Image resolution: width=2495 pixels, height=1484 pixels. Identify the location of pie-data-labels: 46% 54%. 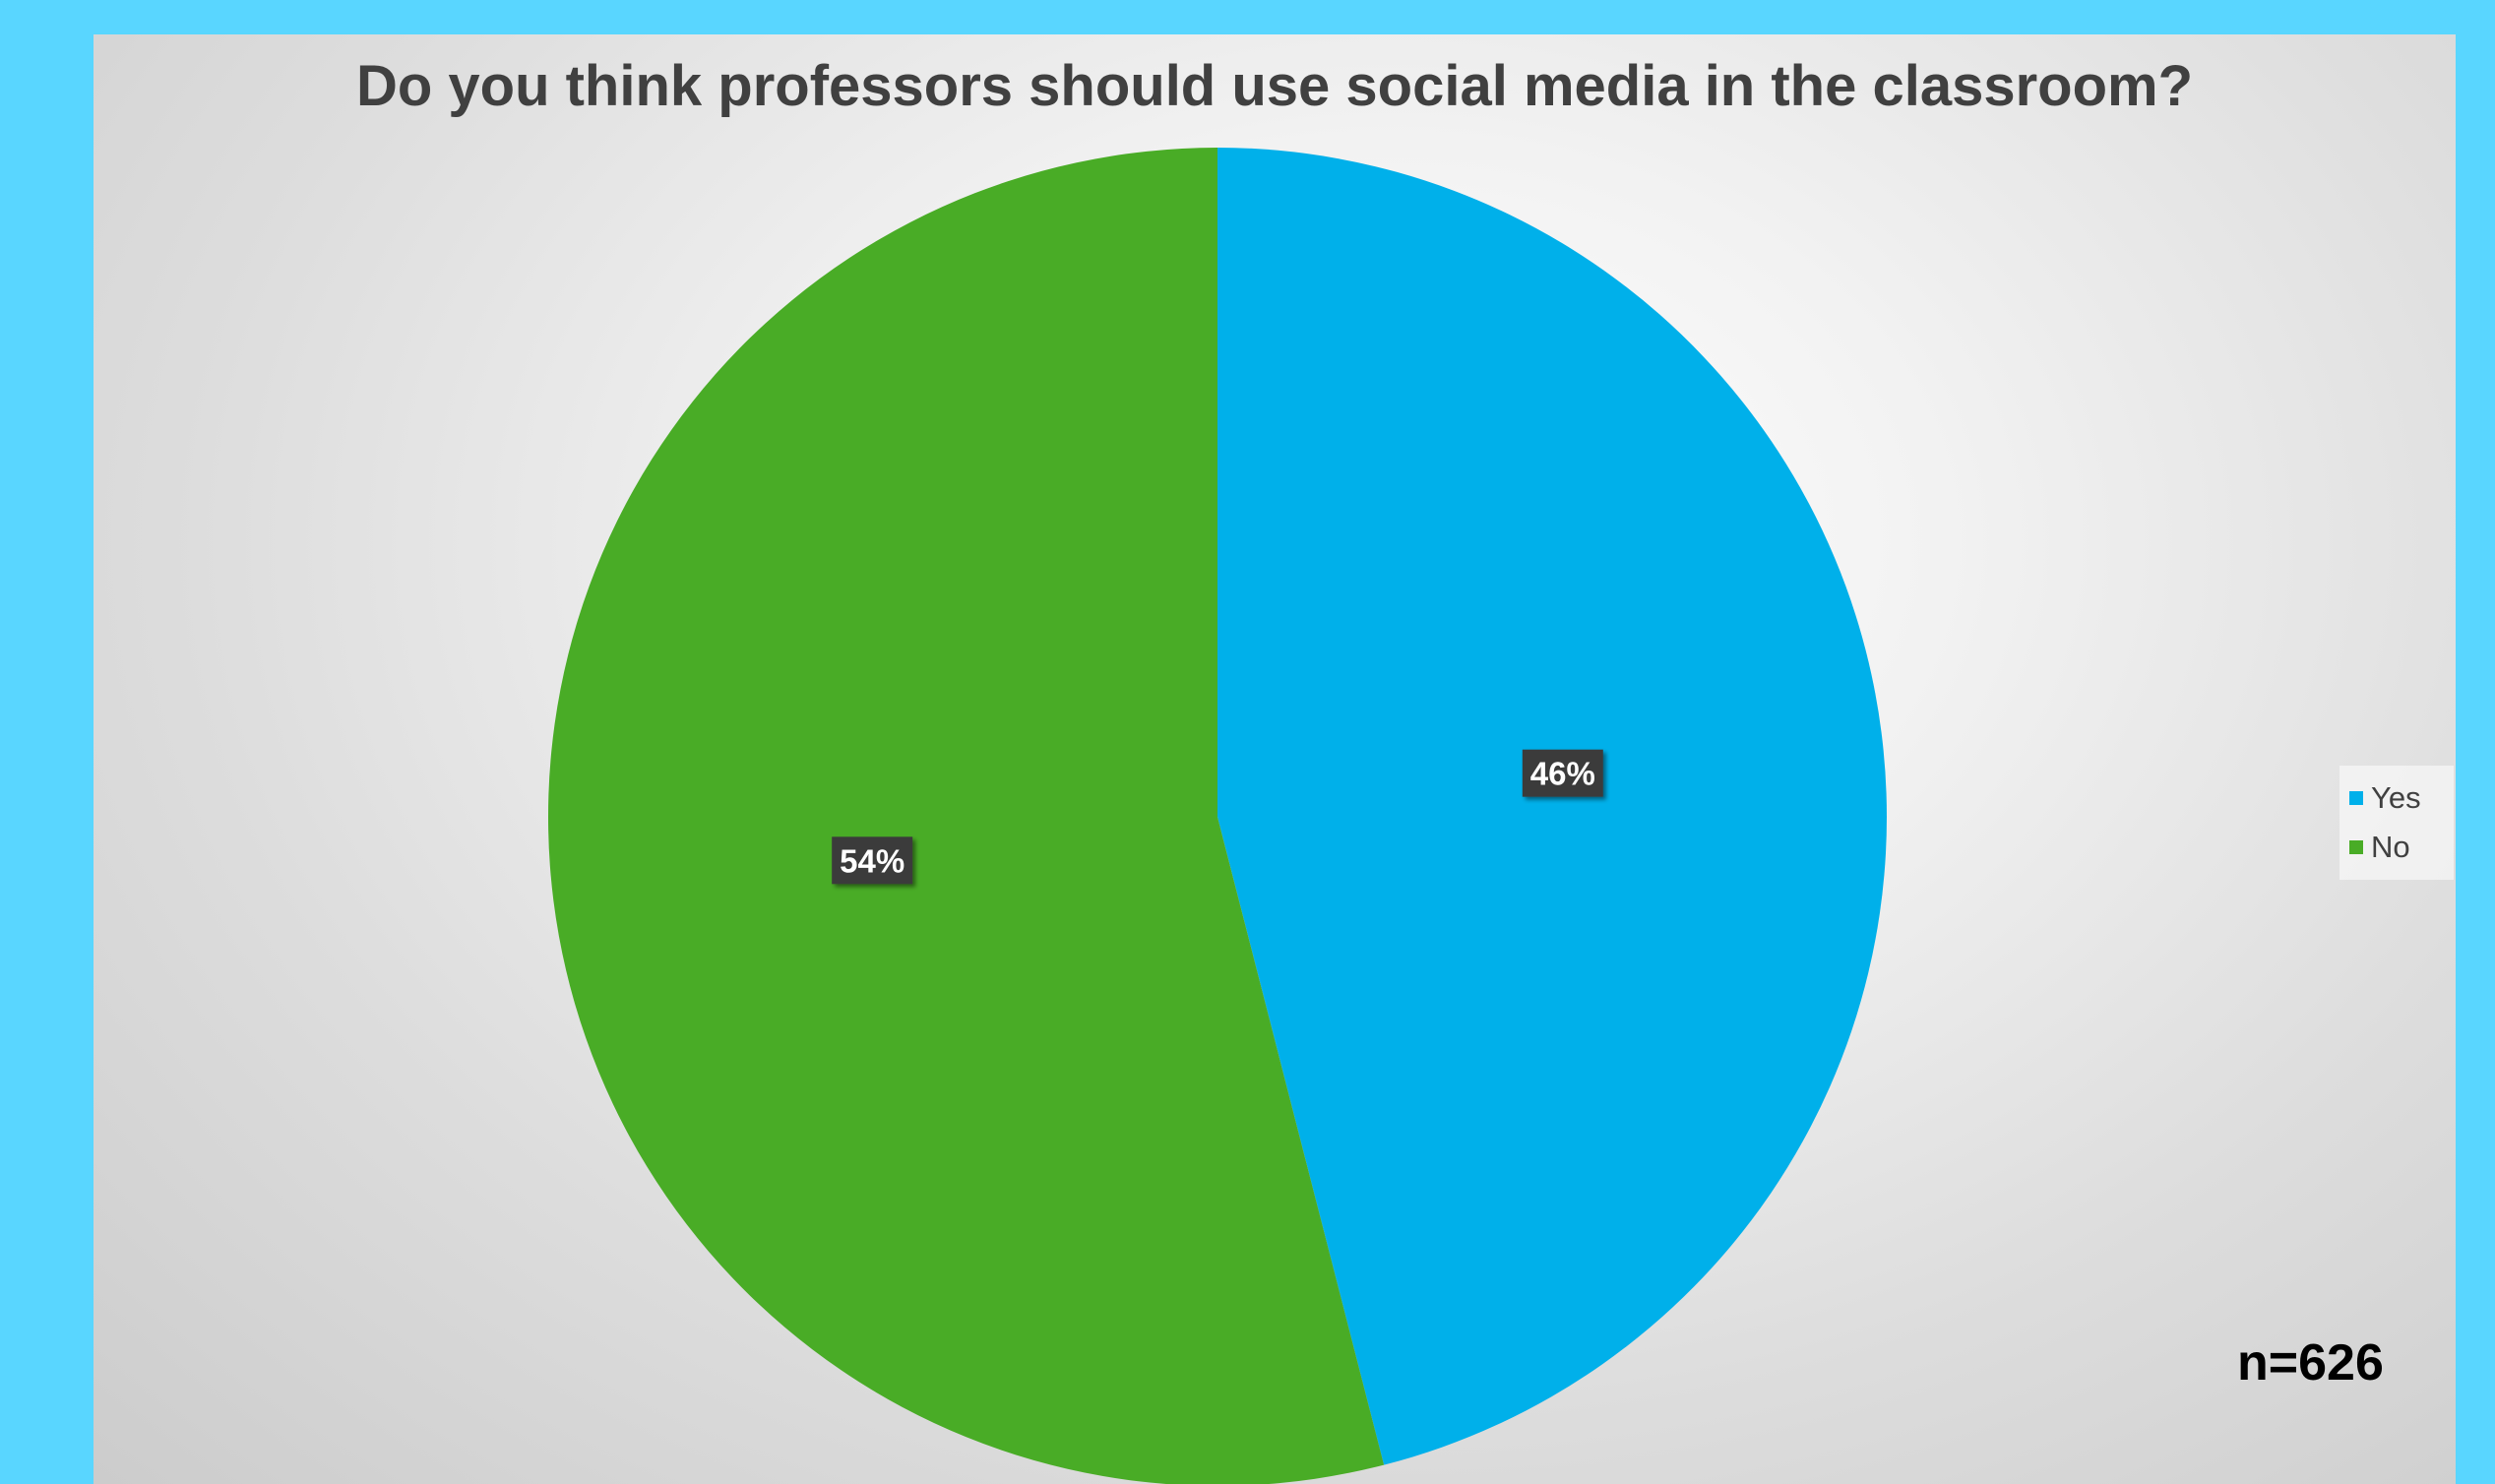
(1217, 817).